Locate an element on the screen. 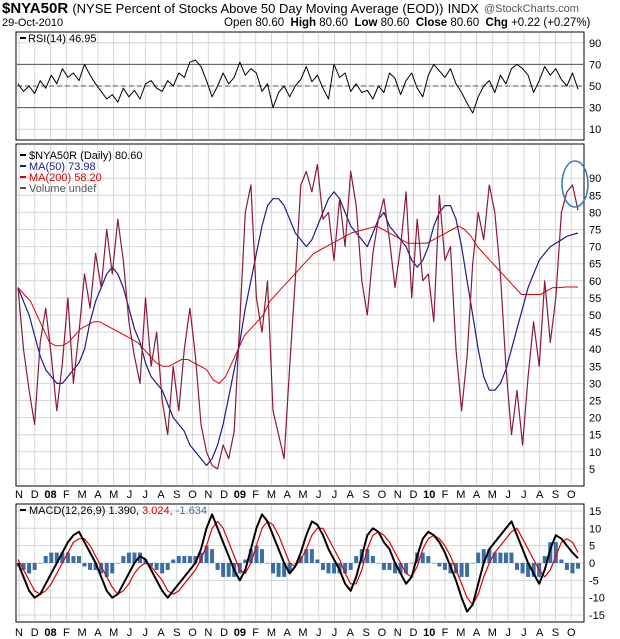 Image resolution: width=620 pixels, height=639 pixels. macd-line is located at coordinates (298, 563).